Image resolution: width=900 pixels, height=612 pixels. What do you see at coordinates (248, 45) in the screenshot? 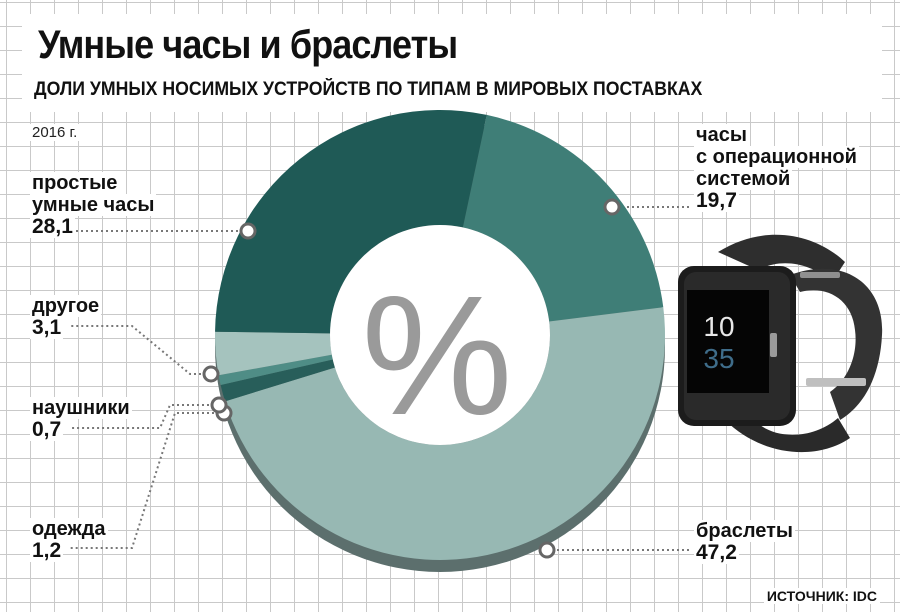
I see `chart-title: Умные часы и браслеты` at bounding box center [248, 45].